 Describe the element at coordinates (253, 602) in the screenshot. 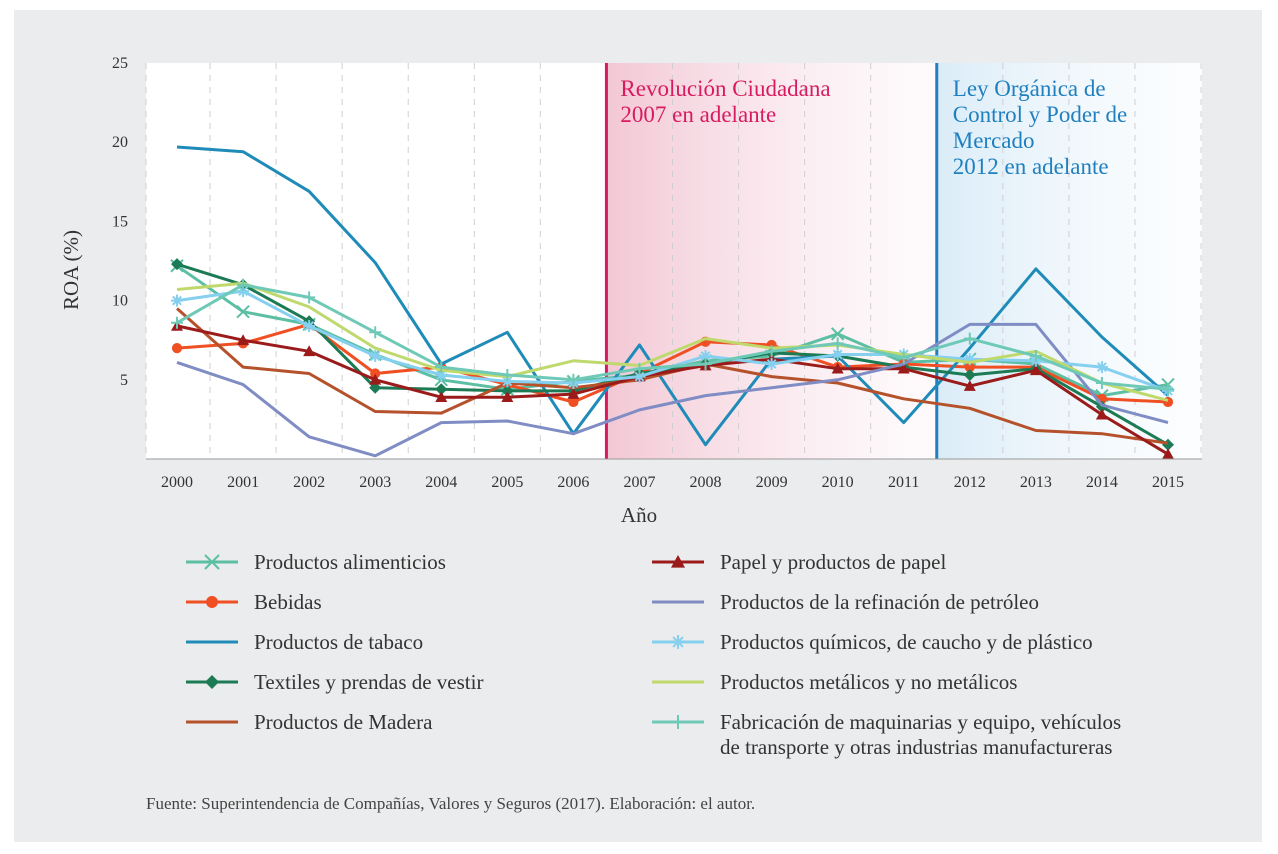

I see `legend-item: Bebidas` at that location.